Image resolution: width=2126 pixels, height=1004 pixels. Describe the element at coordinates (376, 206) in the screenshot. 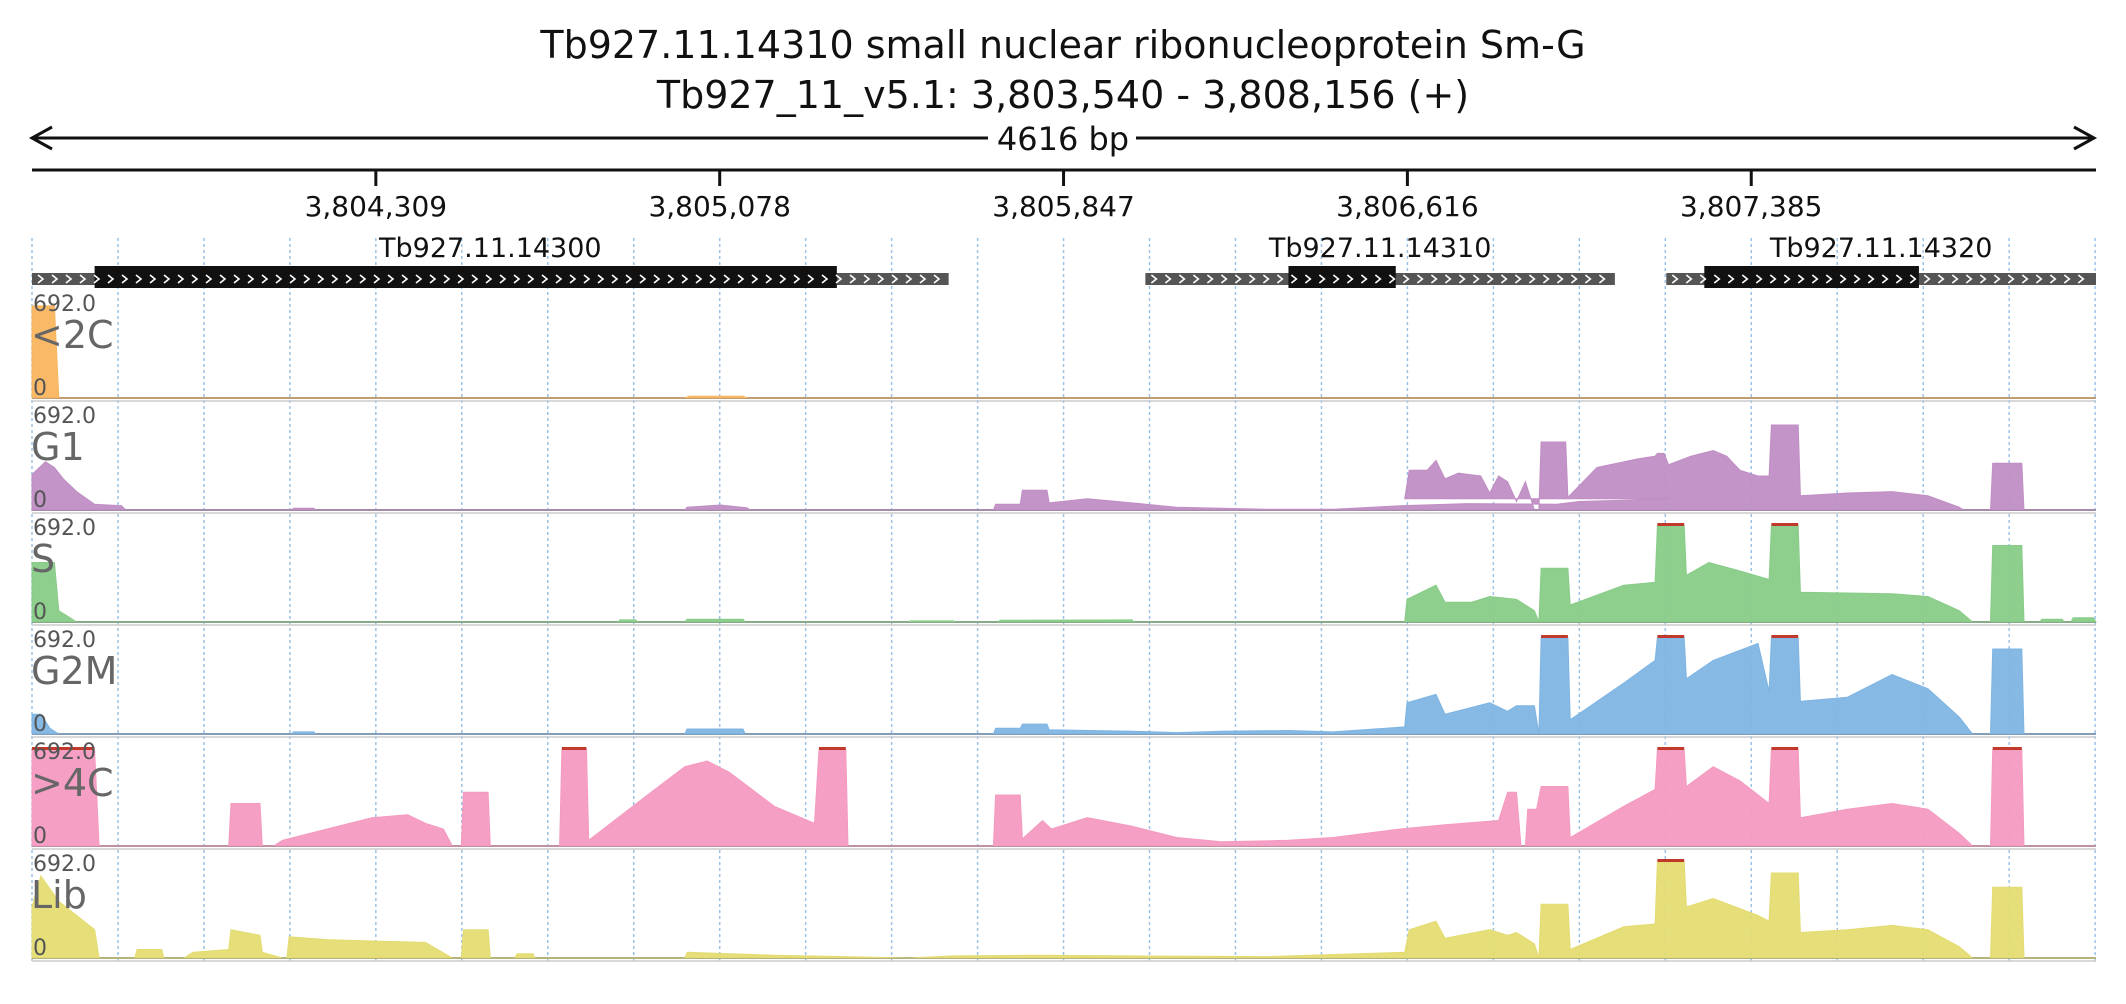

I see `tick-label: 3,804,309` at that location.